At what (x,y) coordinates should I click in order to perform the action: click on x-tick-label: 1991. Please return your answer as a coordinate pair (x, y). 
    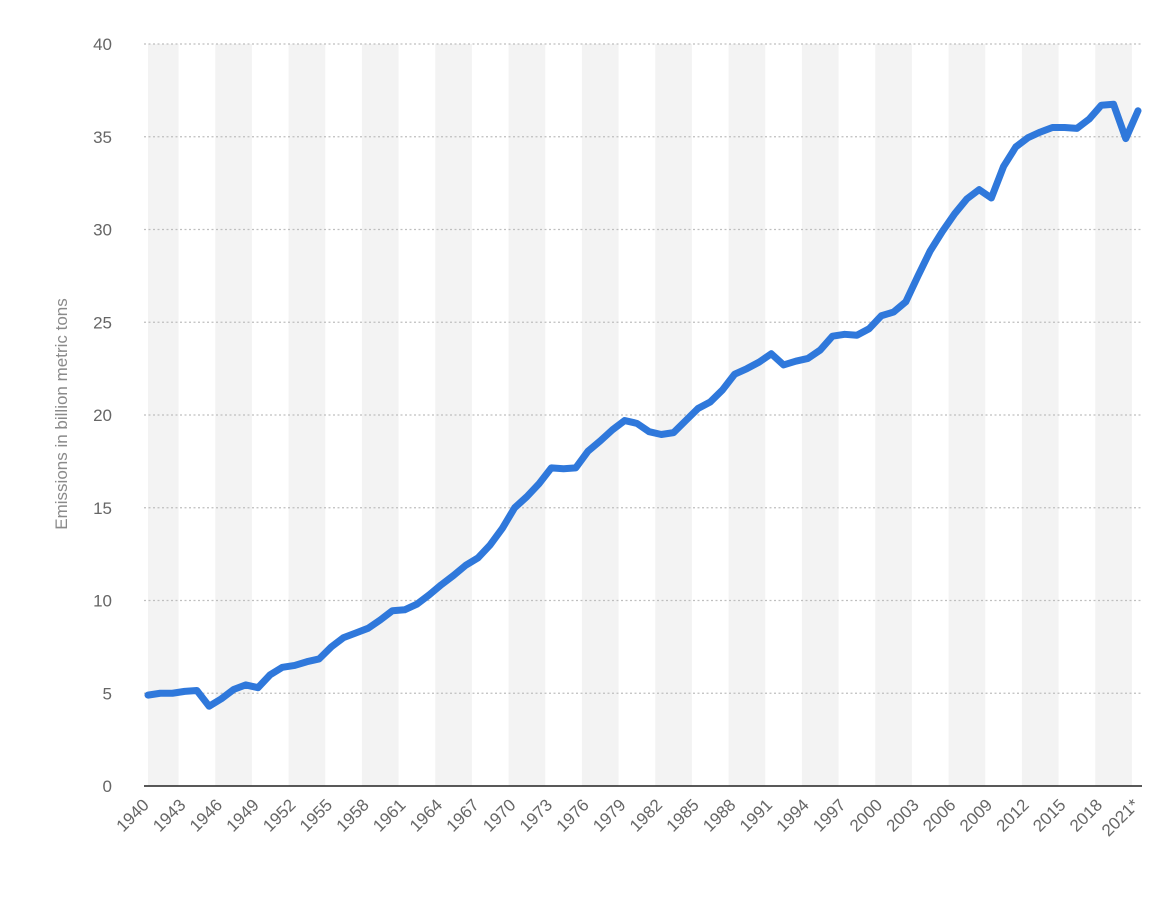
    Looking at the image, I should click on (756, 815).